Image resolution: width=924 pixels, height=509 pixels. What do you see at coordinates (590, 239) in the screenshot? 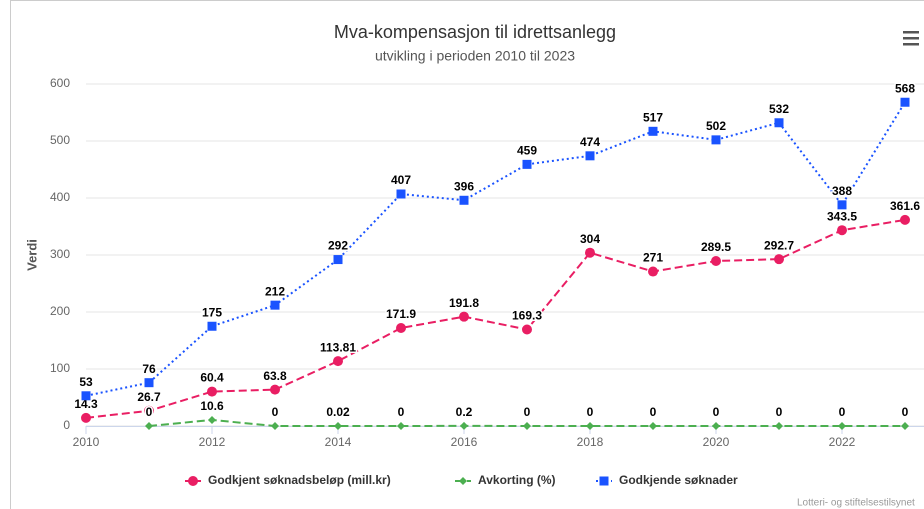
I see `data-label: 304` at bounding box center [590, 239].